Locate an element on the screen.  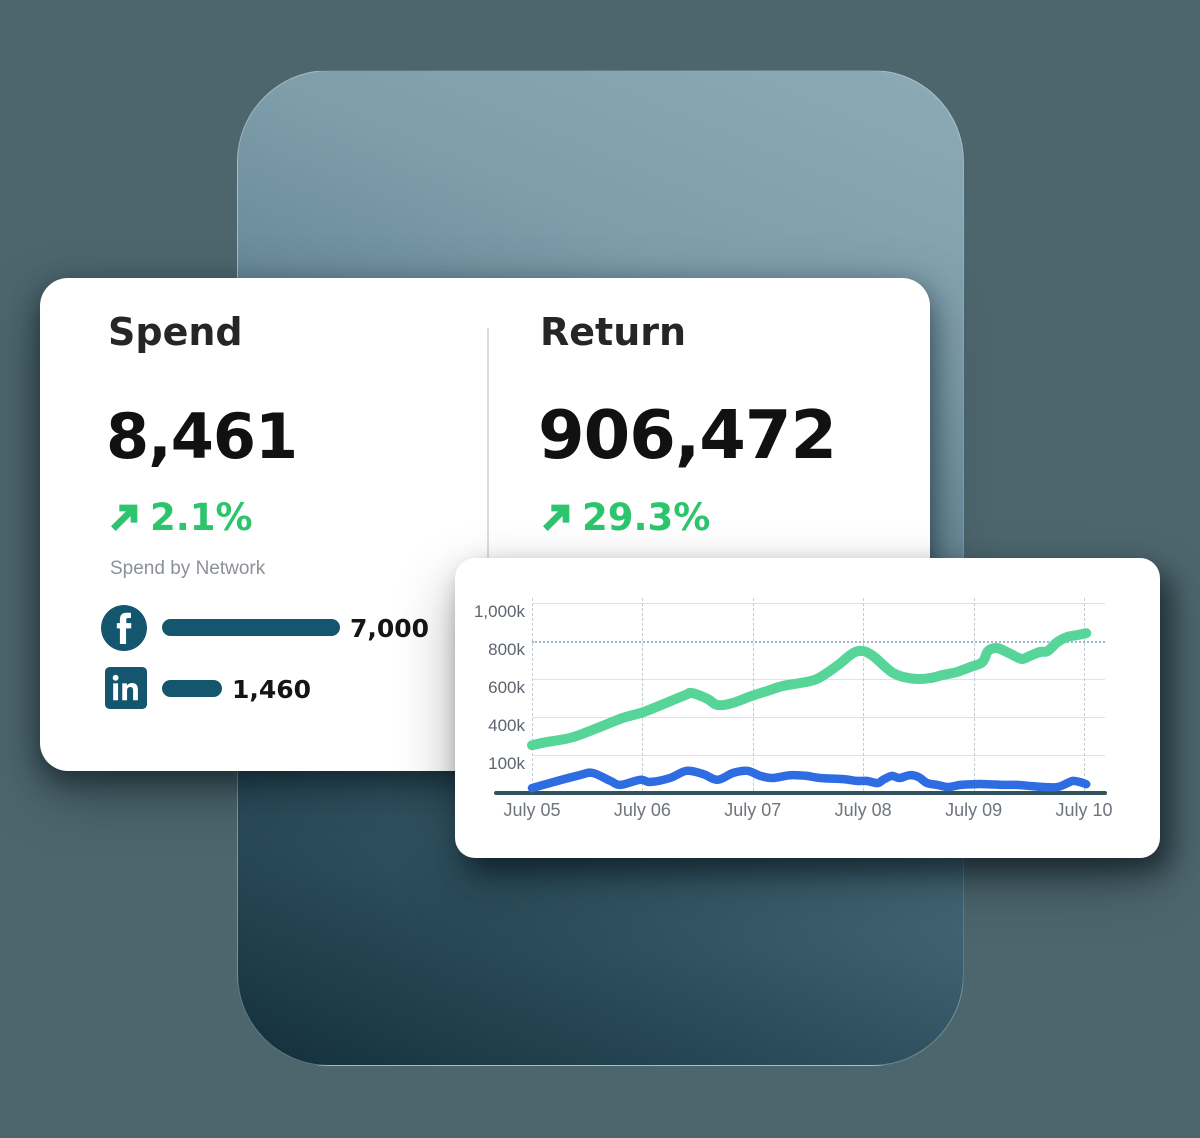
reference-line-dotted is located at coordinates (818, 642).